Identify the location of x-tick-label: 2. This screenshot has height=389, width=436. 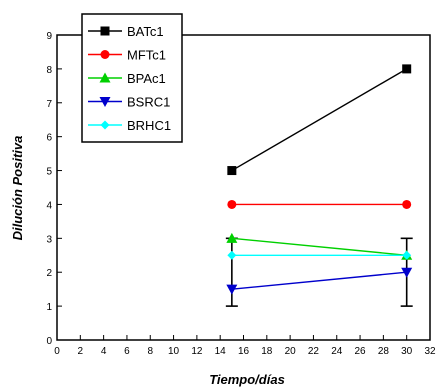
(81, 351).